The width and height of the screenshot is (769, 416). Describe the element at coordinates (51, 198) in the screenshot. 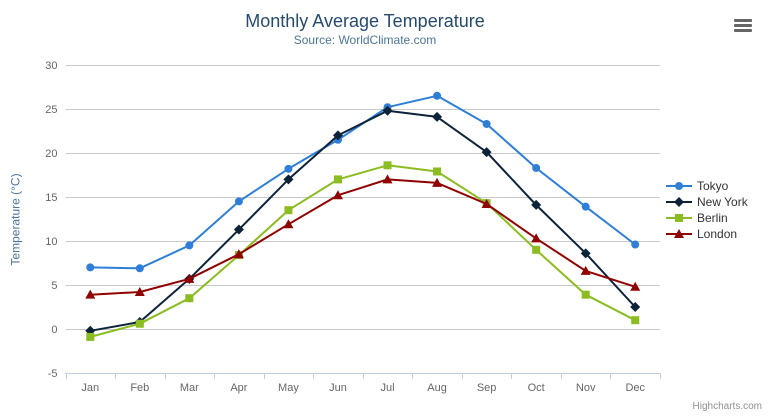

I see `y-axis-tick-label: 15` at that location.